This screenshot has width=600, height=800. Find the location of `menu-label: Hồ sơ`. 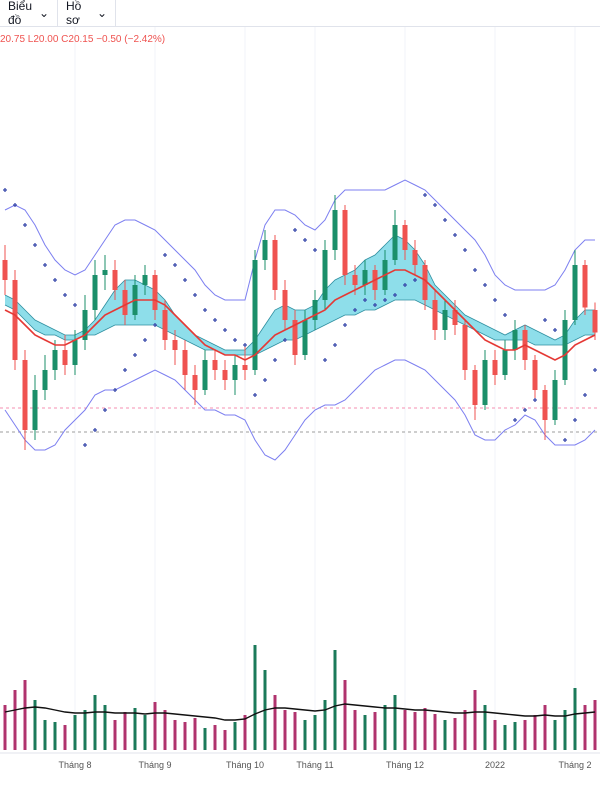

menu-label: Hồ sơ is located at coordinates (74, 13).